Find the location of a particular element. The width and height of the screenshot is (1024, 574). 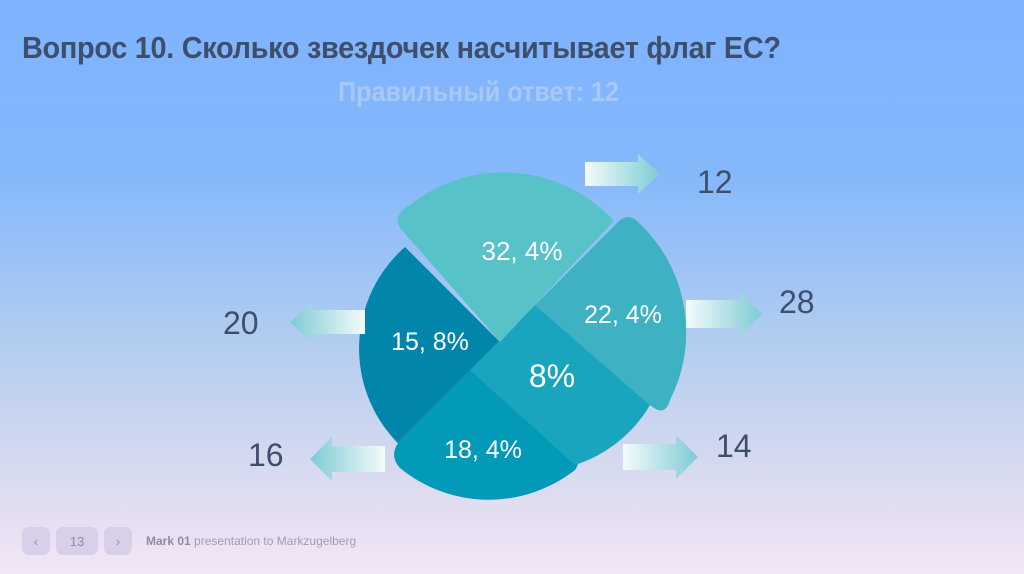

footer-caption-text: presentation to Markzugelberg is located at coordinates (275, 541).